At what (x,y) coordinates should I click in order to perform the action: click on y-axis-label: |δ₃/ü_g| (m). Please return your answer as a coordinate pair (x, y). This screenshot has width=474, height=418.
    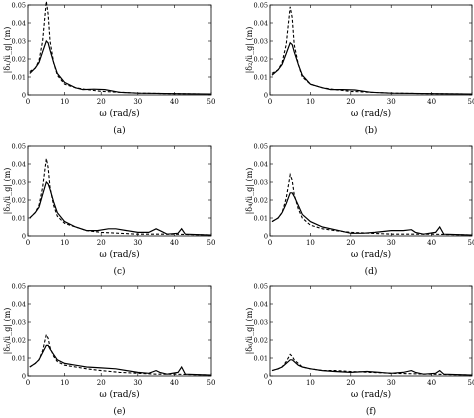
    Looking at the image, I should click on (7, 191).